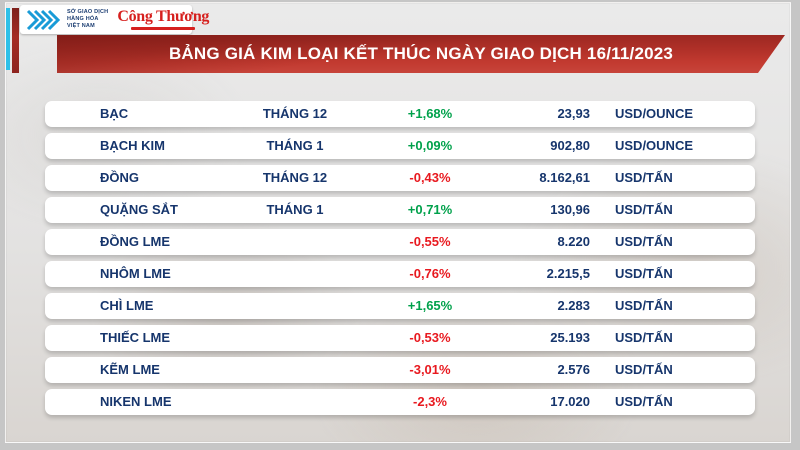 The height and width of the screenshot is (450, 800). I want to click on price-value: 130,96, so click(570, 209).